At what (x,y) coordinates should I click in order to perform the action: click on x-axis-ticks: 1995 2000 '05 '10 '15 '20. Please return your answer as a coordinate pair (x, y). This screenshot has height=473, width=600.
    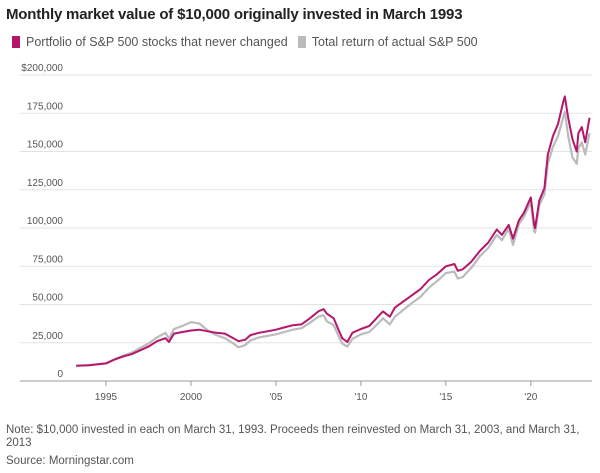
    Looking at the image, I should click on (316, 392).